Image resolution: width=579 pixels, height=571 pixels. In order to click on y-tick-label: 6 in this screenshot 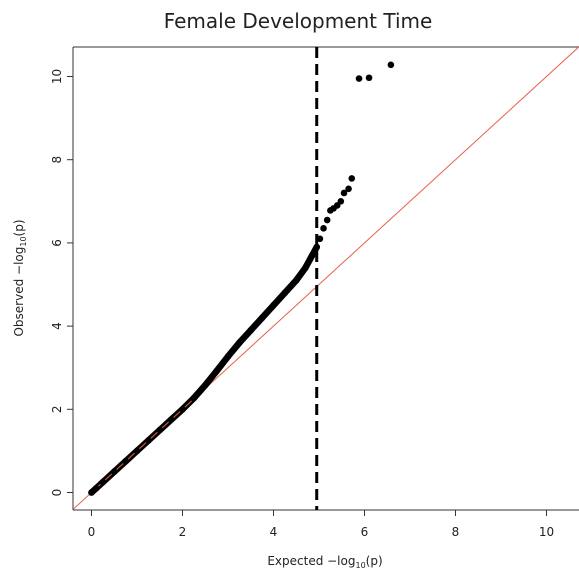, I will do `click(57, 243)`.